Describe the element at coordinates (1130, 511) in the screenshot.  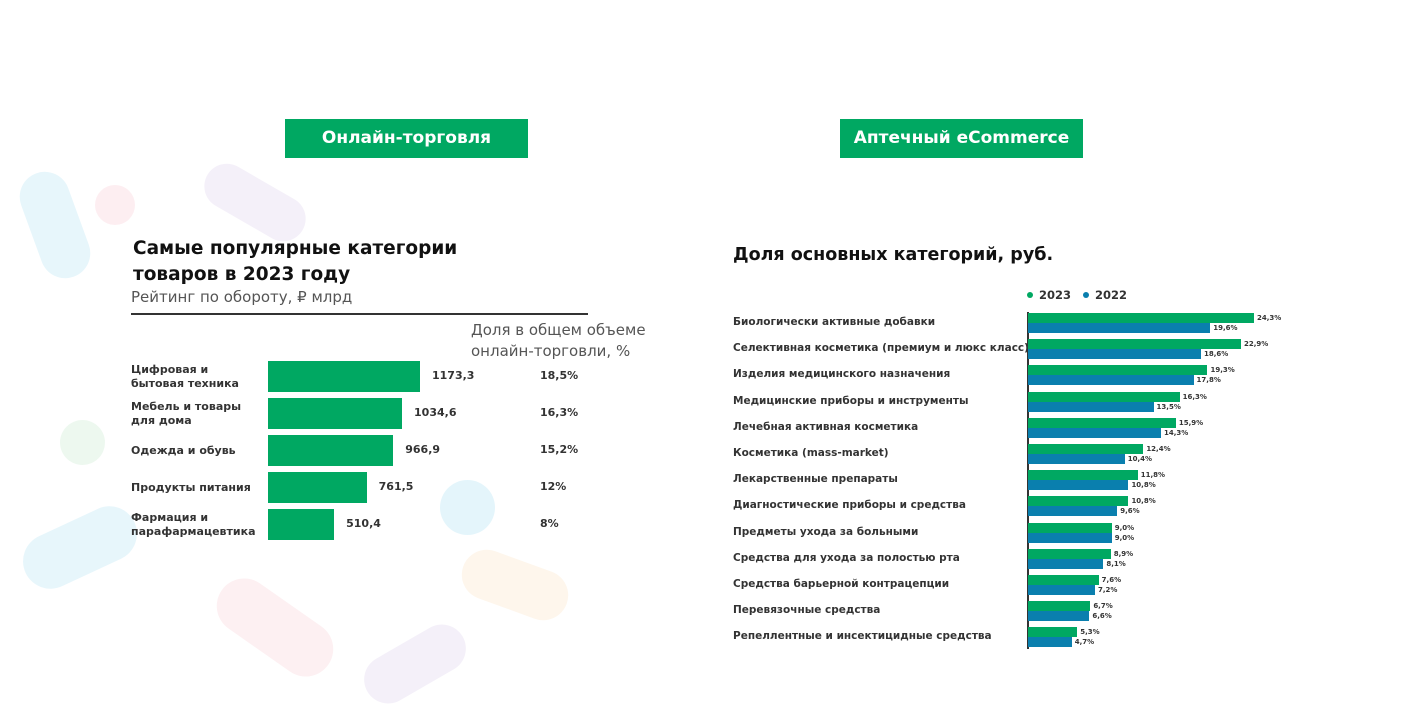
I see `value-label: 9,6%` at that location.